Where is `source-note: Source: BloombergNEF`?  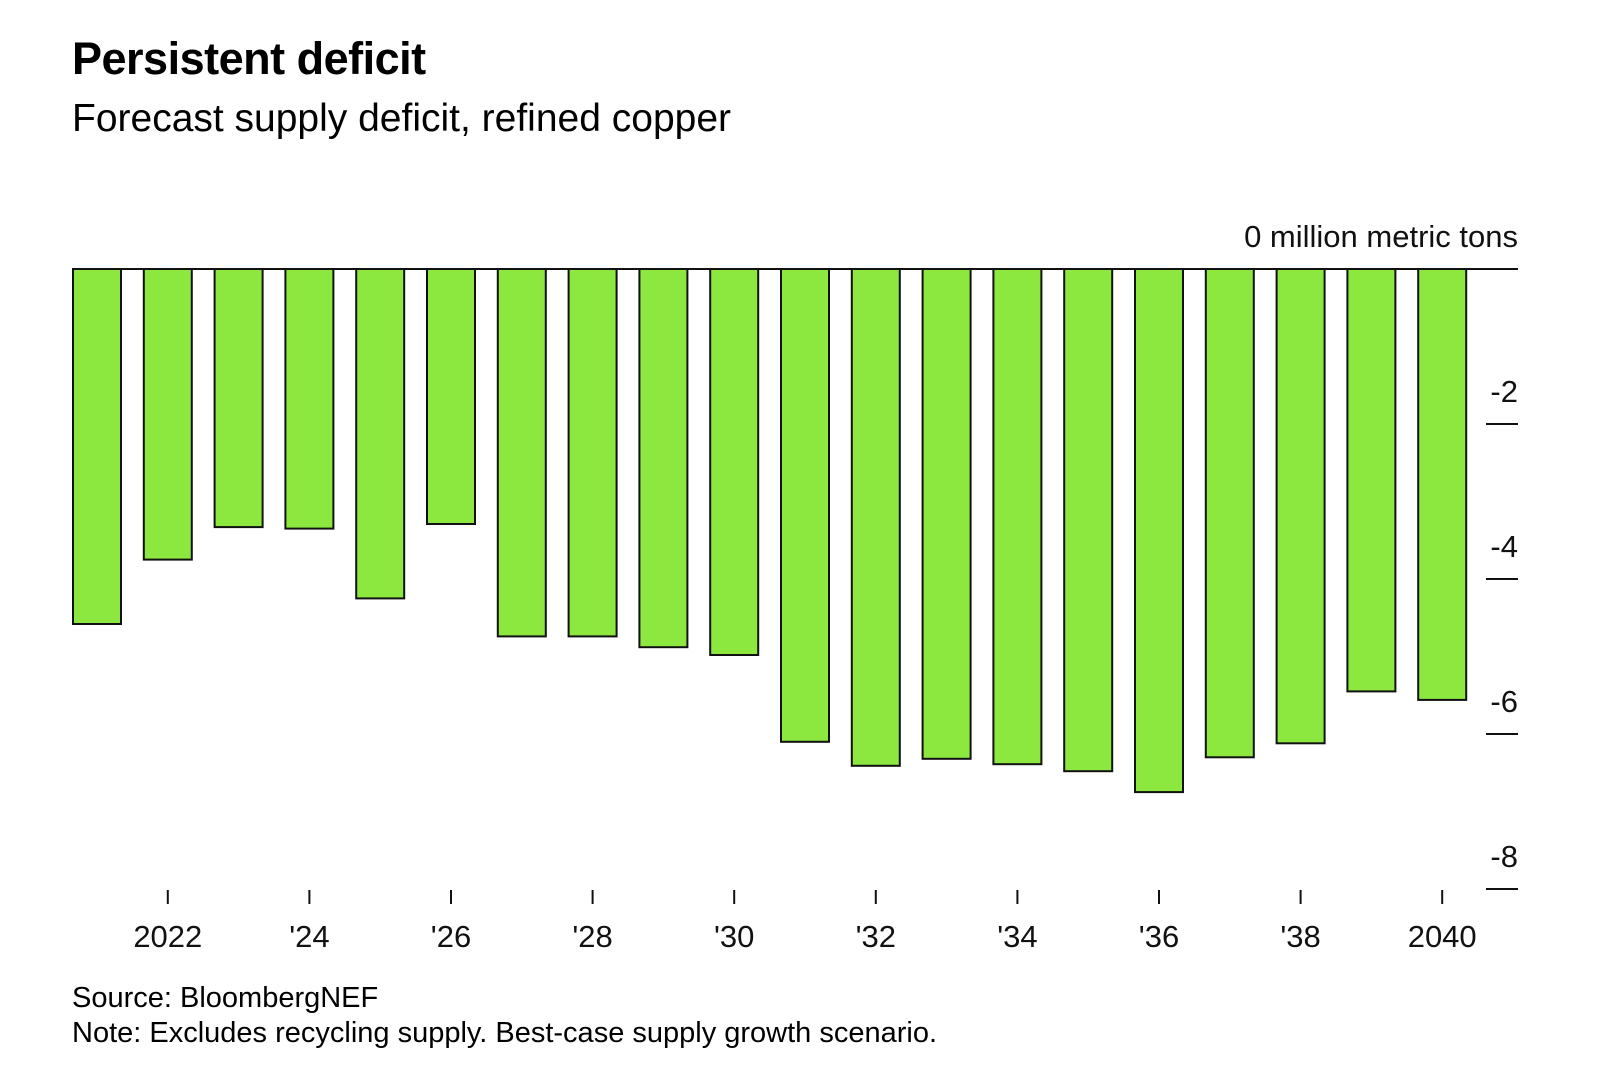 source-note: Source: BloombergNEF is located at coordinates (225, 998).